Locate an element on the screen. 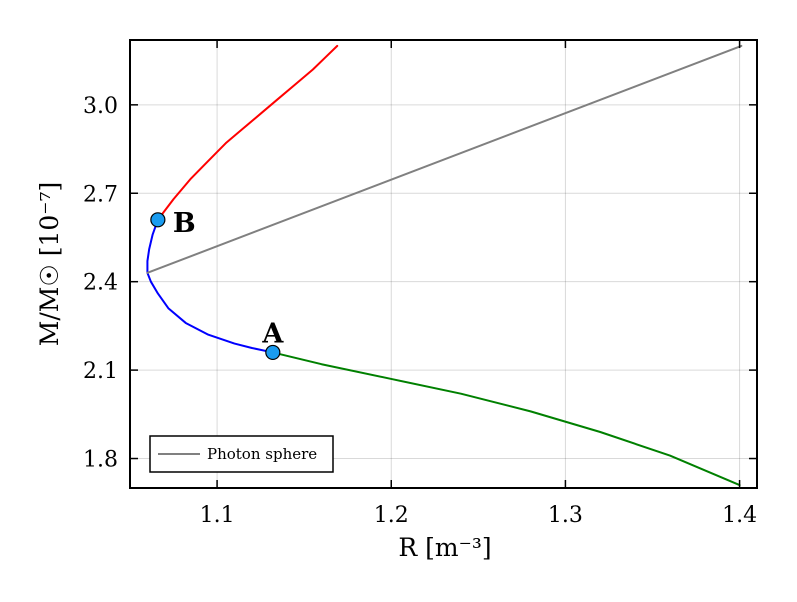 The height and width of the screenshot is (602, 797). marker-point-b is located at coordinates (158, 220).